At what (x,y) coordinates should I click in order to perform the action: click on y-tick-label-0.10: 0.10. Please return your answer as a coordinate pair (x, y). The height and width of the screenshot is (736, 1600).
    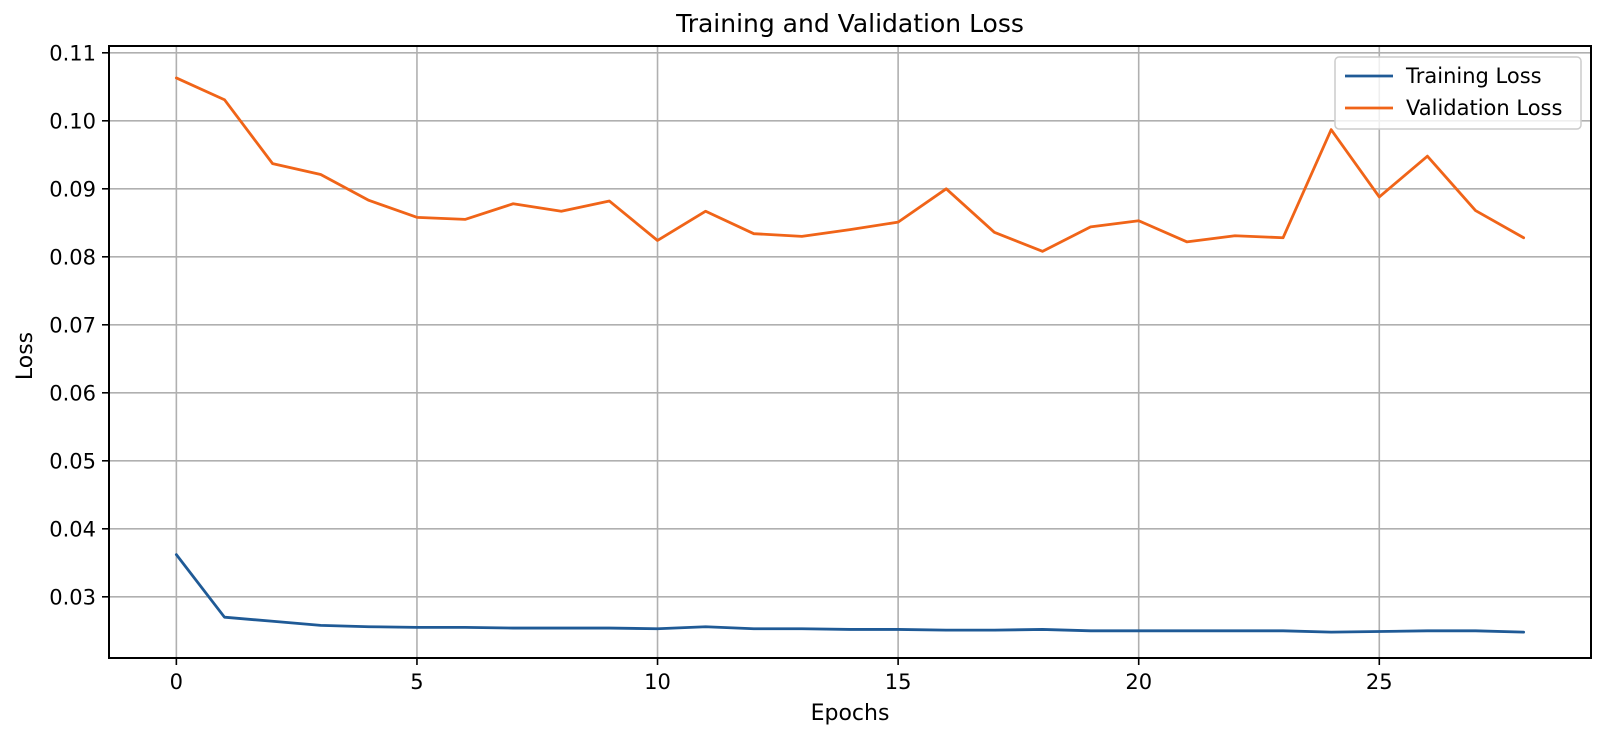
    Looking at the image, I should click on (72, 121).